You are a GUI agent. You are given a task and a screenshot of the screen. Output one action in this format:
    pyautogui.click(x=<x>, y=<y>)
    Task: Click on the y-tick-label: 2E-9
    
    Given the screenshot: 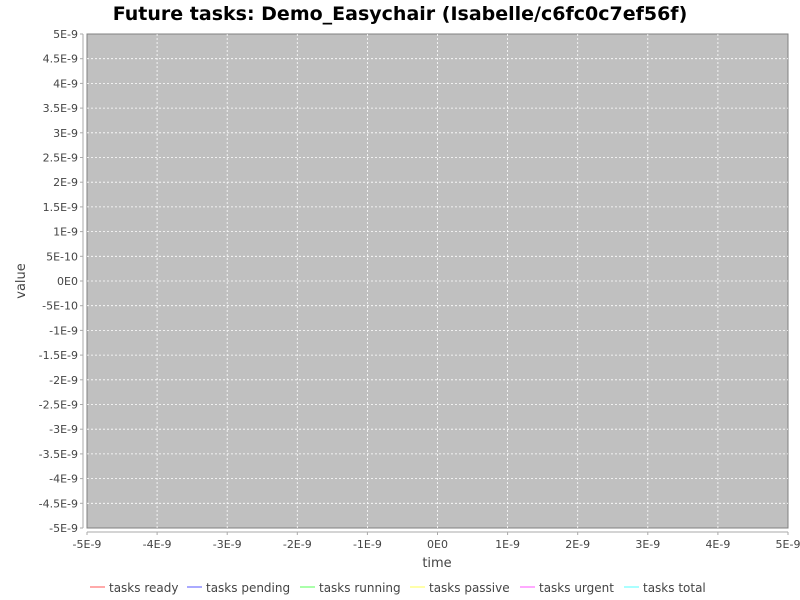 What is the action you would take?
    pyautogui.click(x=65, y=182)
    